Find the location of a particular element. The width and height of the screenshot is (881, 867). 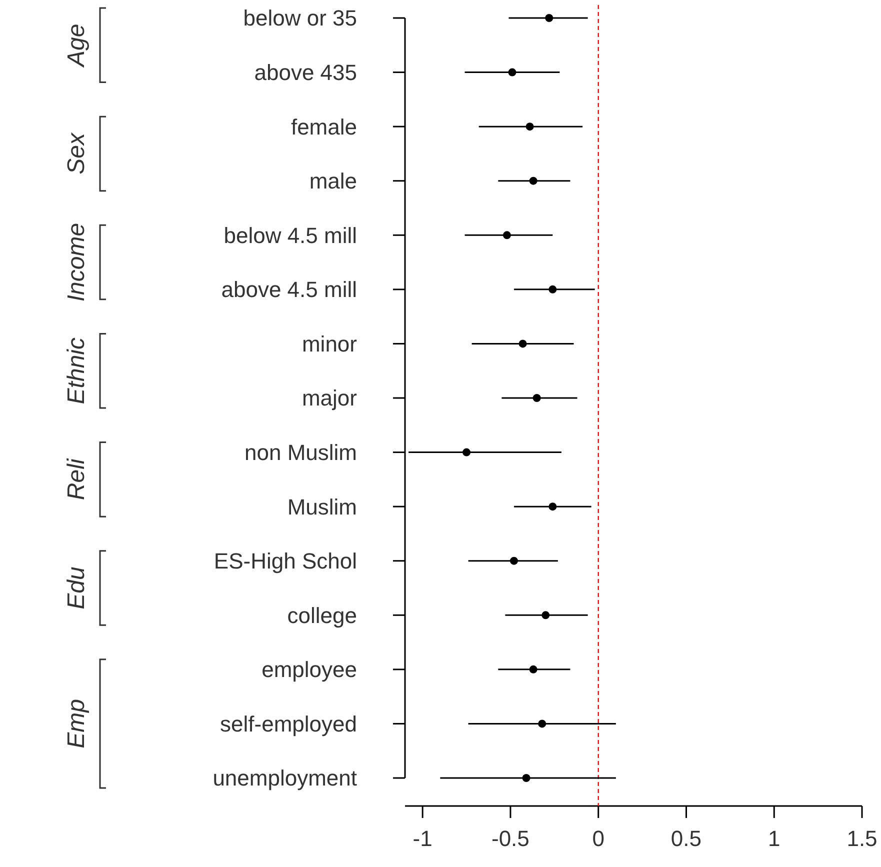

y-tick-label: major is located at coordinates (329, 398).